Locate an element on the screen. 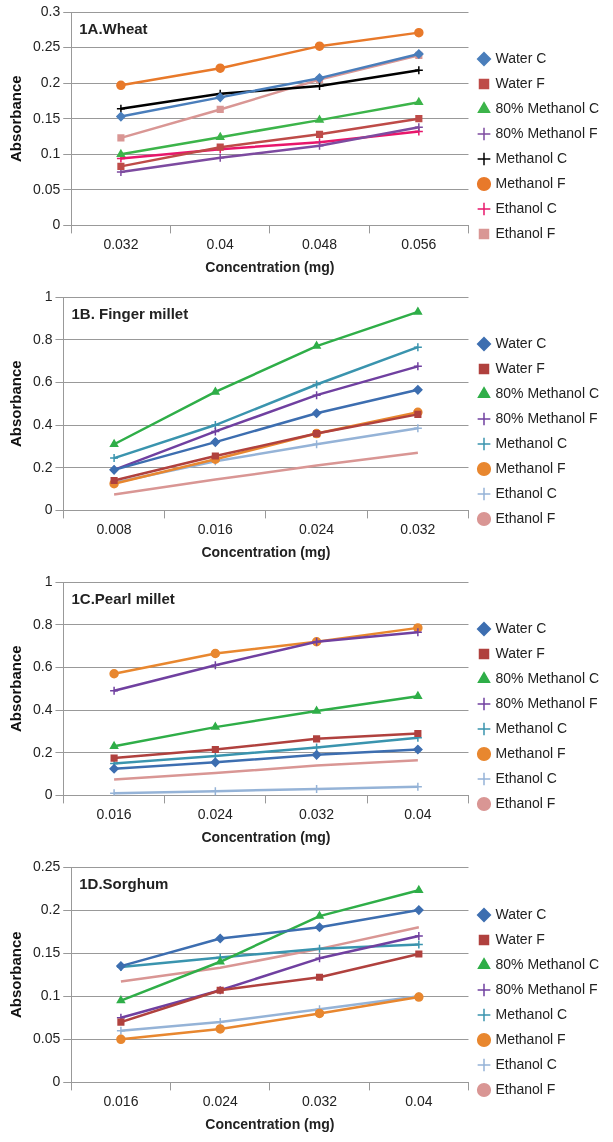 The image size is (613, 1142). y-tick-label: 0.3 is located at coordinates (50, 10).